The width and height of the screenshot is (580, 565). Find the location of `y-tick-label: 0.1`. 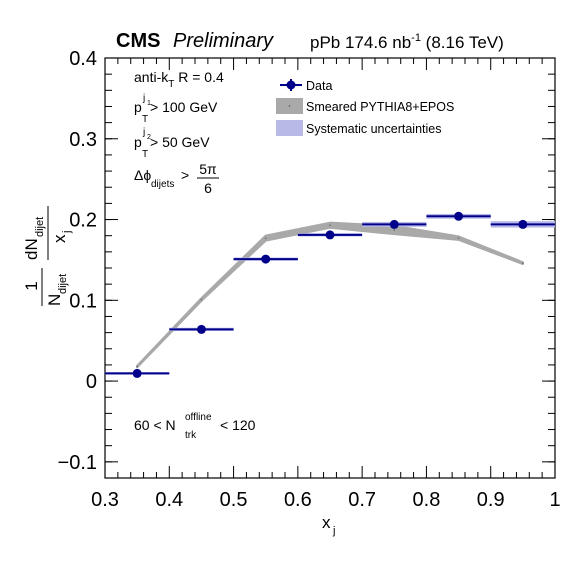

y-tick-label: 0.1 is located at coordinates (83, 301).